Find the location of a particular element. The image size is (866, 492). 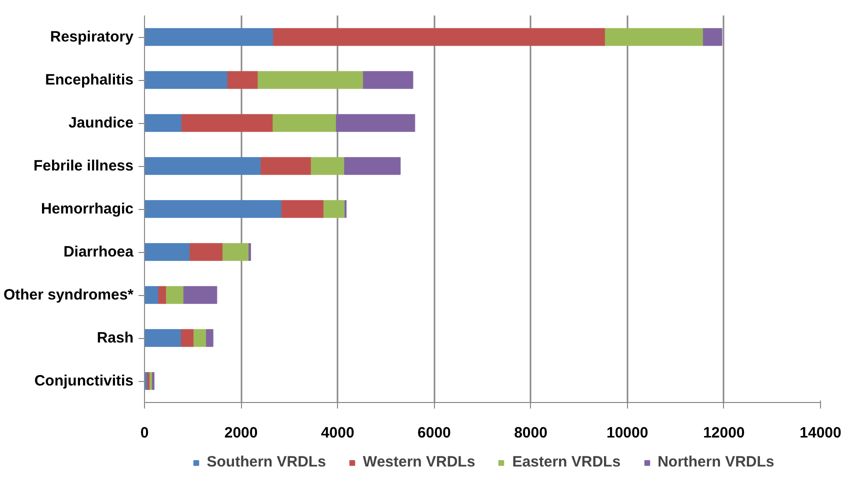

x-tick-label: 10000 is located at coordinates (627, 433).